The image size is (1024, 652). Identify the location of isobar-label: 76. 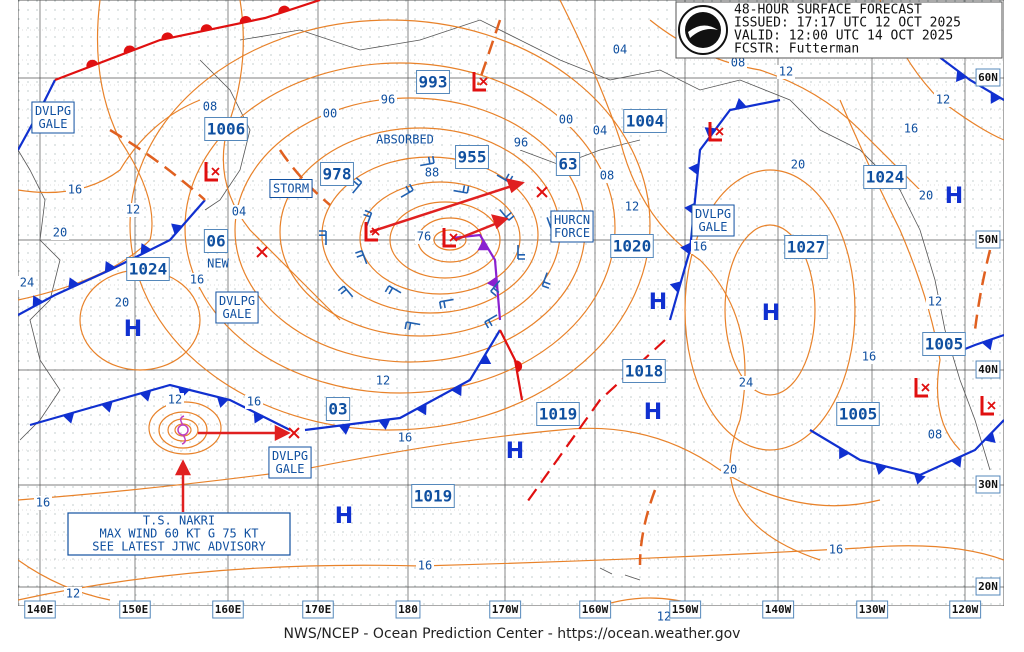
(424, 237).